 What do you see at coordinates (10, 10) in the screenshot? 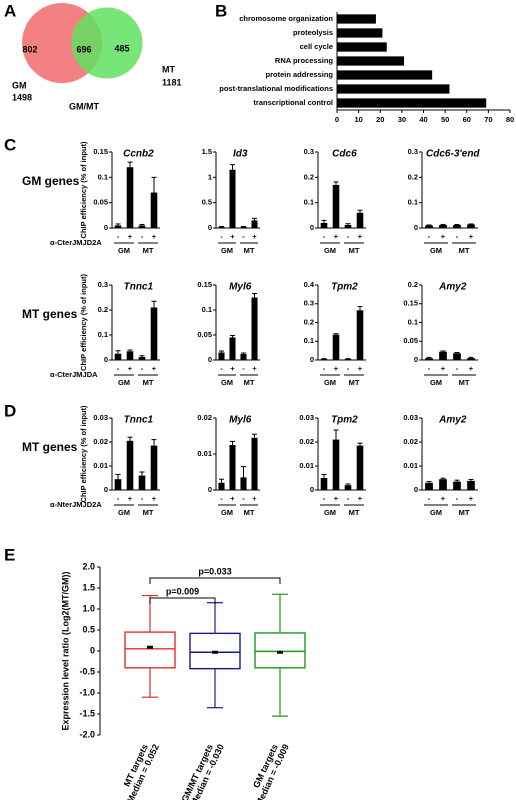
I see `panel-letter: A` at bounding box center [10, 10].